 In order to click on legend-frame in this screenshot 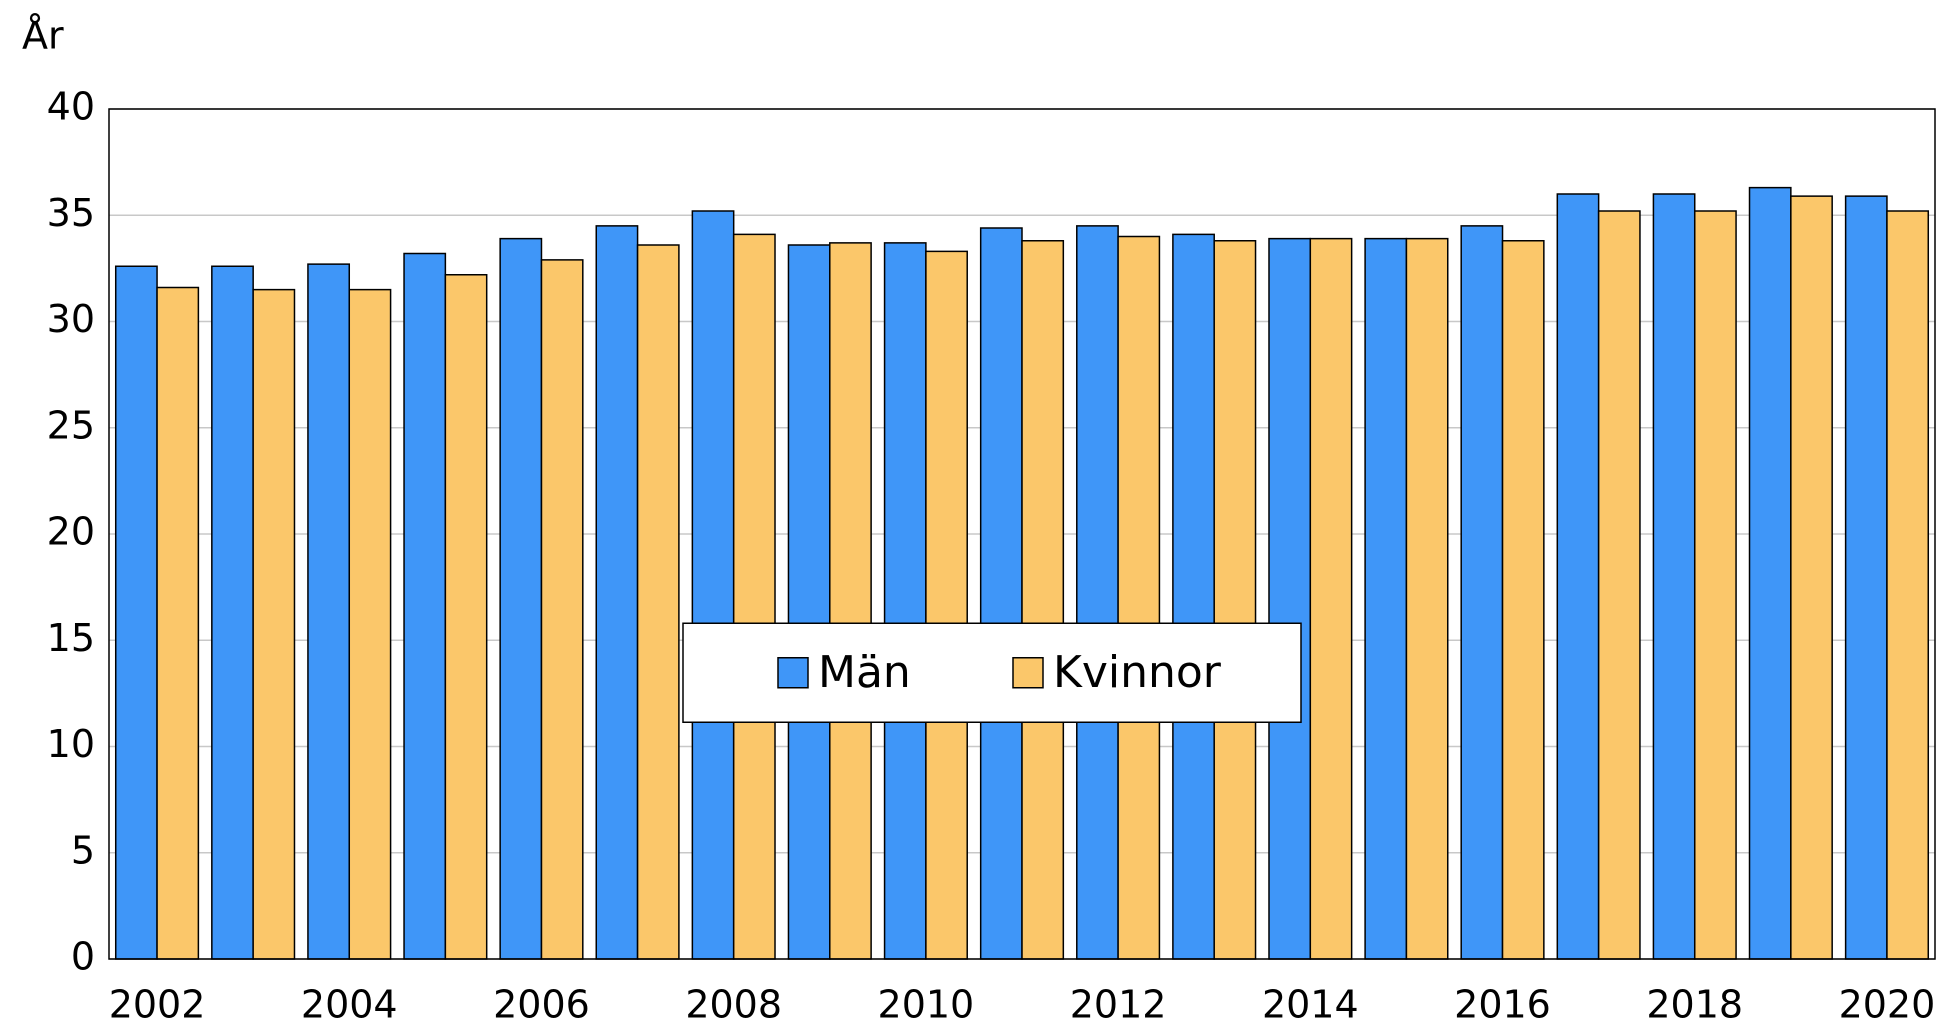, I will do `click(992, 672)`.